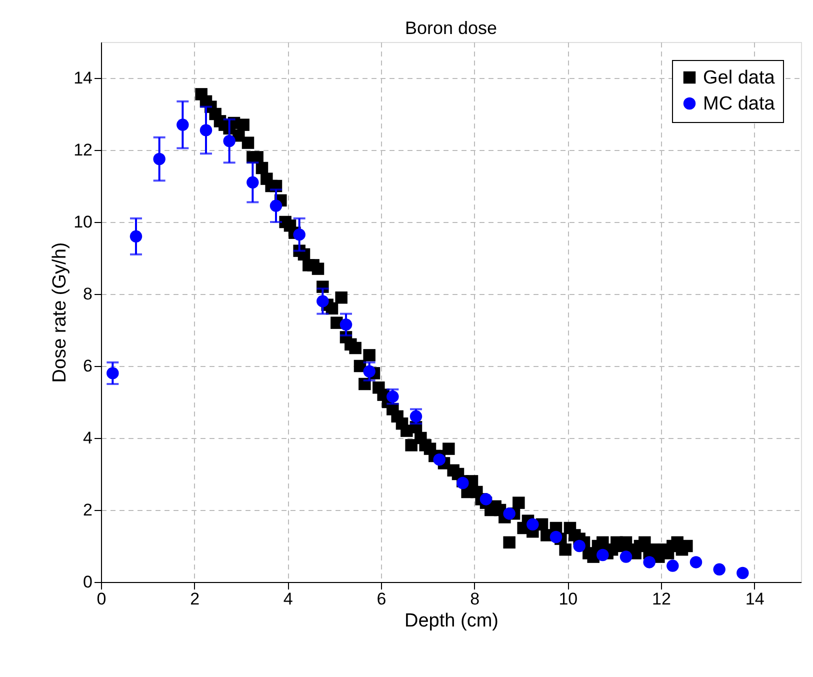 This screenshot has width=813, height=677. What do you see at coordinates (83, 150) in the screenshot?
I see `y-tick-label: 12` at bounding box center [83, 150].